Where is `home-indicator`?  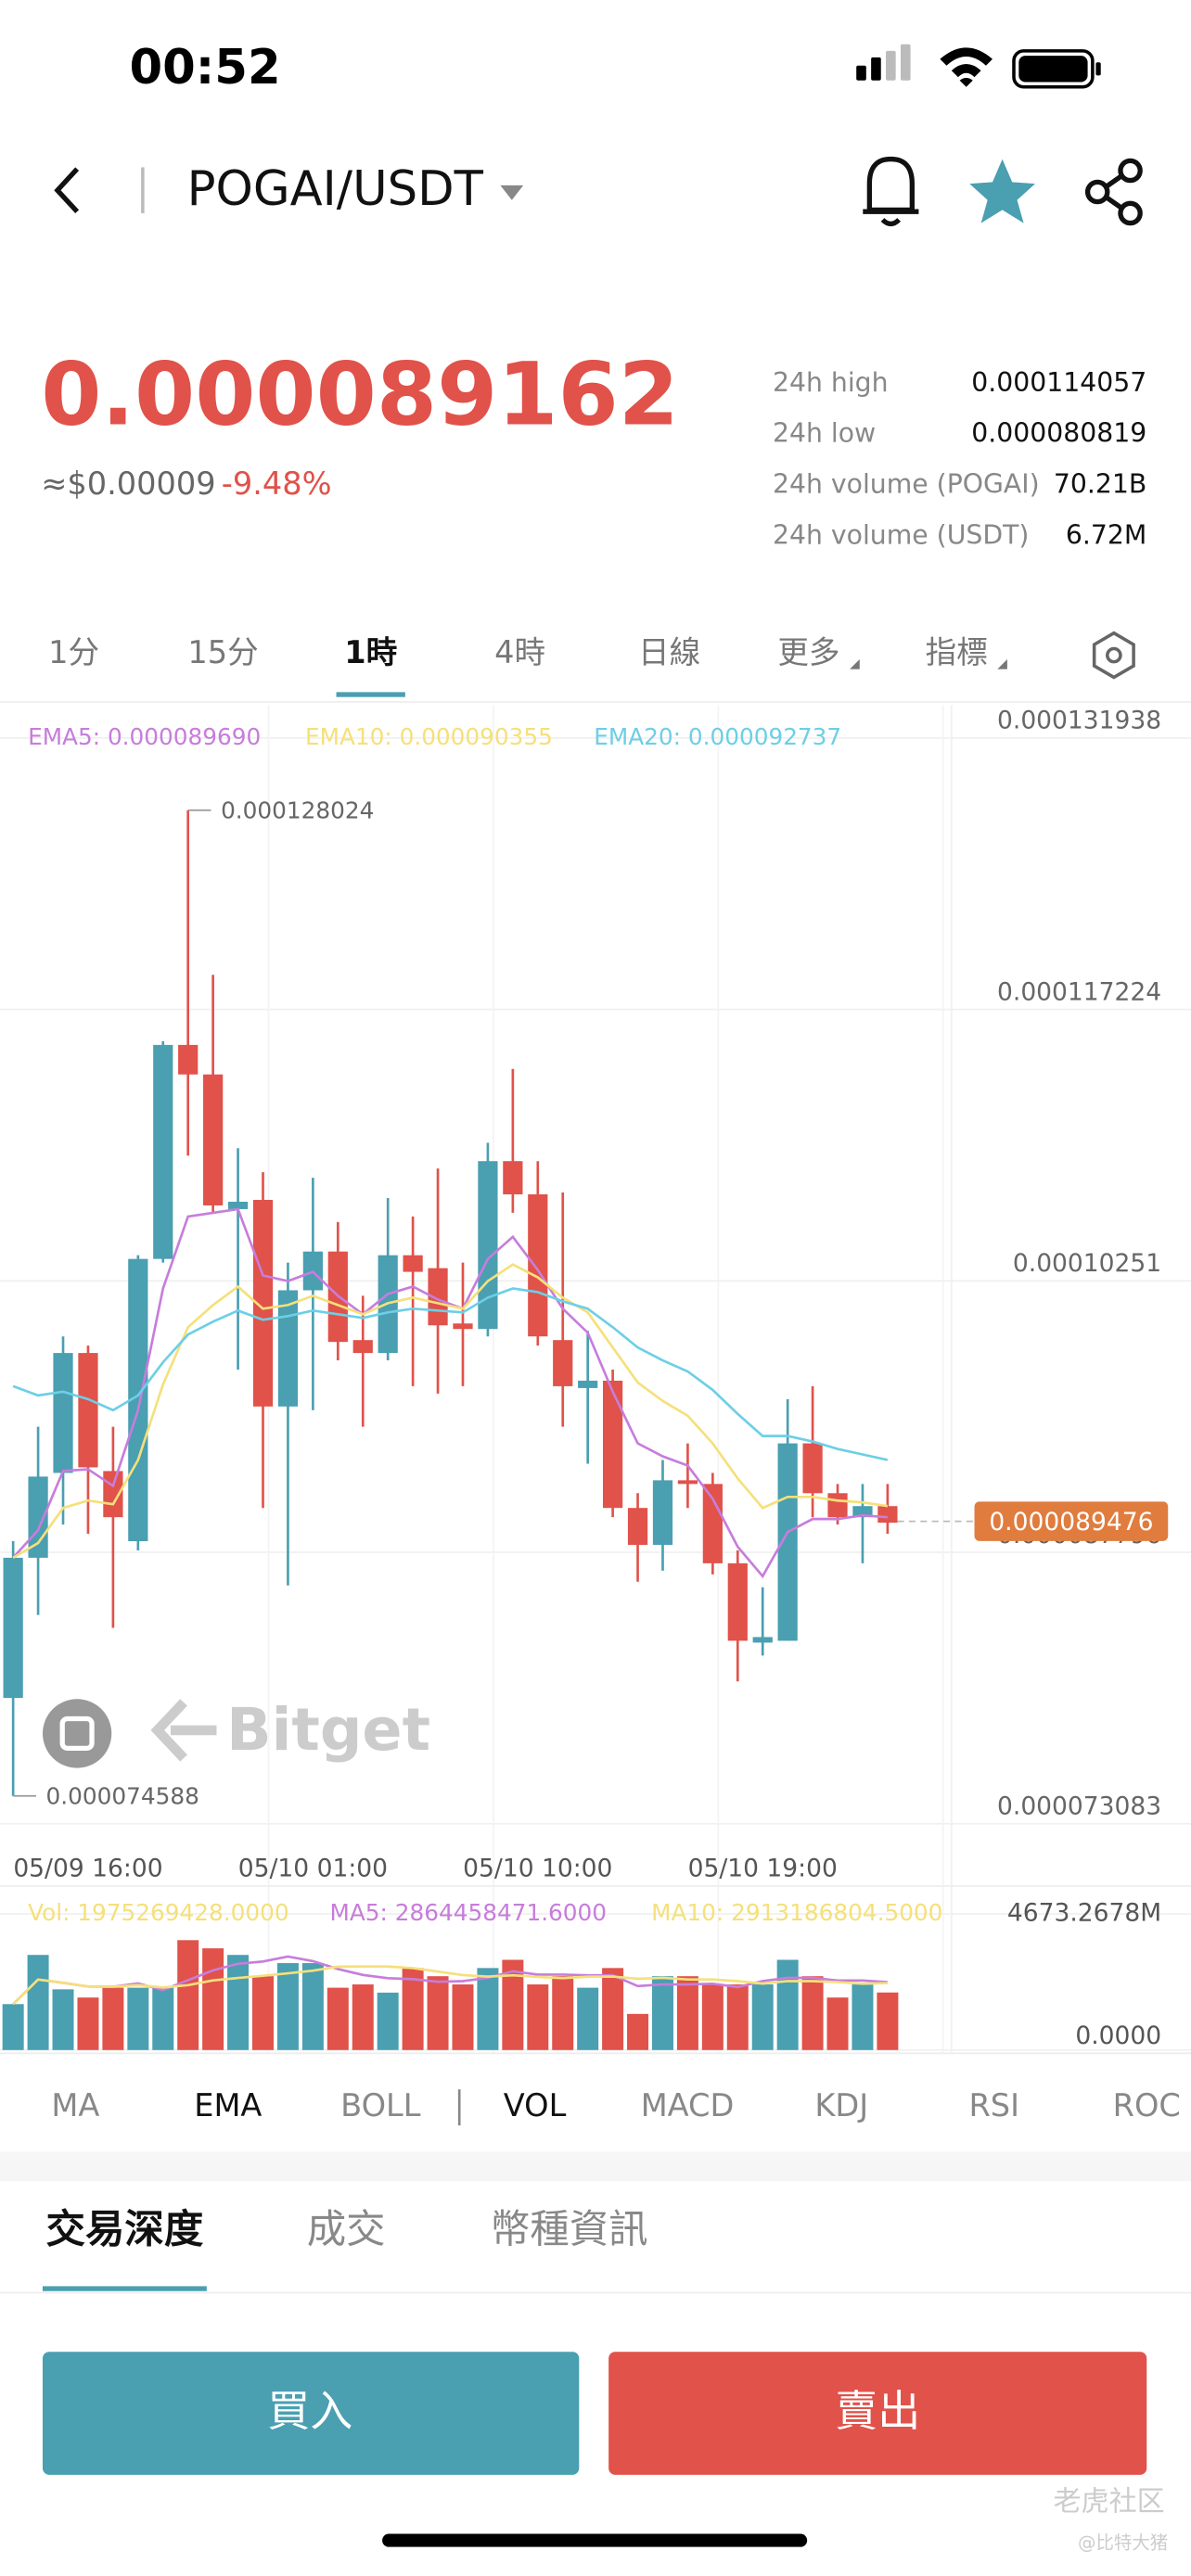 home-indicator is located at coordinates (595, 2540).